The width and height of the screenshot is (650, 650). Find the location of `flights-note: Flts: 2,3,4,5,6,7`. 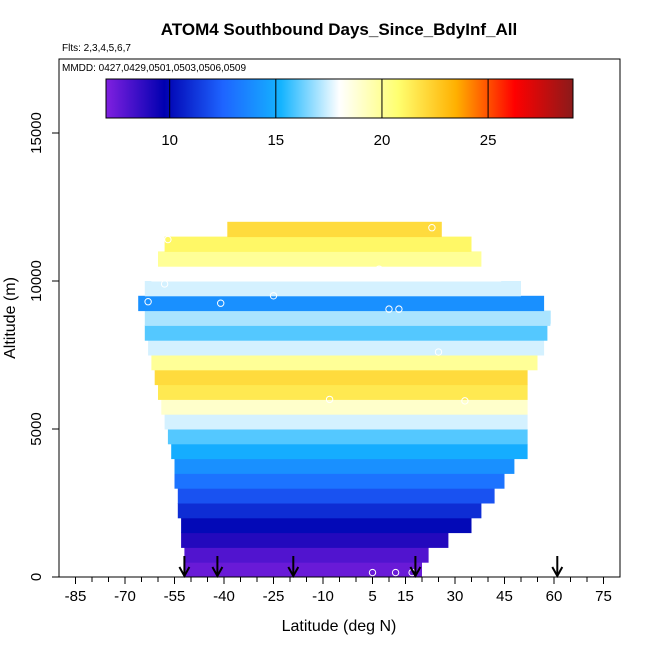

flights-note: Flts: 2,3,4,5,6,7 is located at coordinates (96, 48).